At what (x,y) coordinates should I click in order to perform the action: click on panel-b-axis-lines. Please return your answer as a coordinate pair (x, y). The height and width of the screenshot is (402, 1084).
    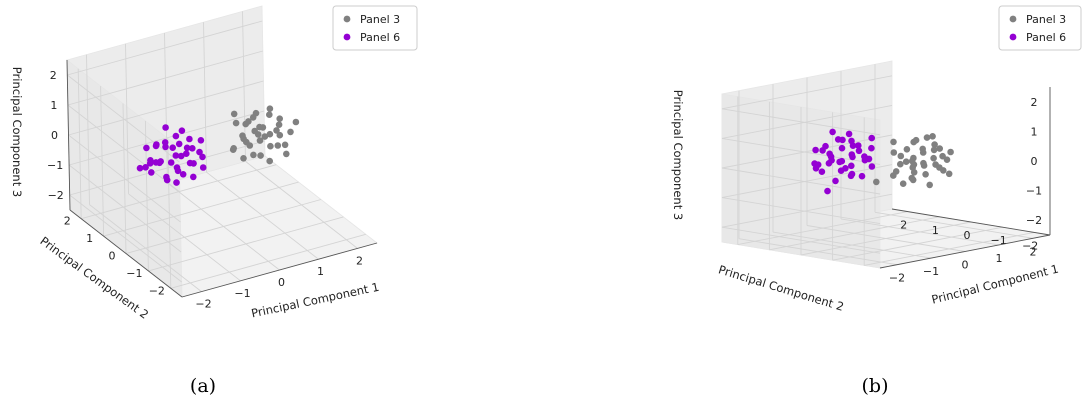
    Looking at the image, I should click on (965, 178).